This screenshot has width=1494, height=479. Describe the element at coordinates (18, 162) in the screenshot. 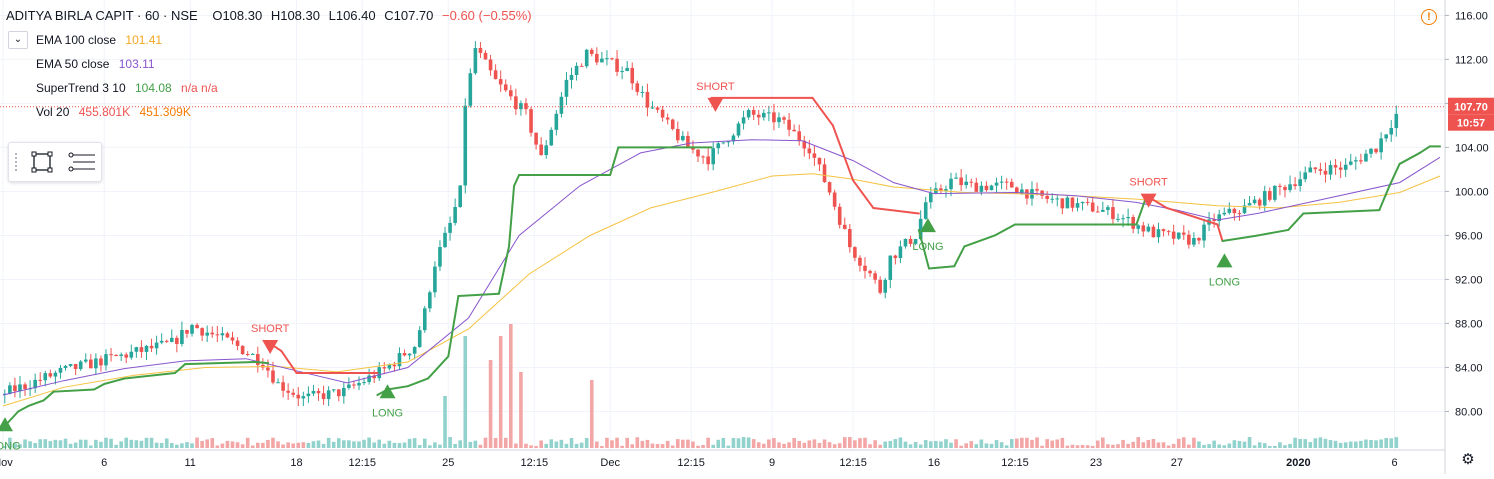

I see `drag-handle-icon` at that location.